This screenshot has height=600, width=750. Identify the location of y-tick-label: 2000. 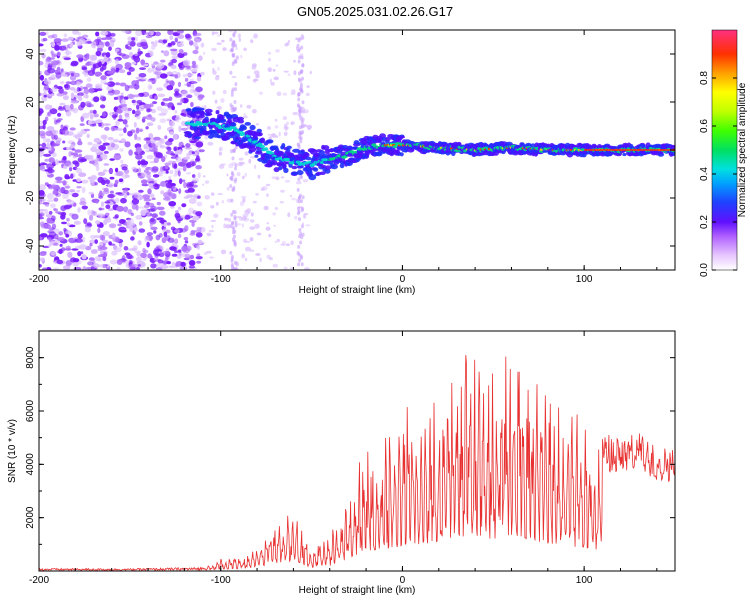
(30, 517).